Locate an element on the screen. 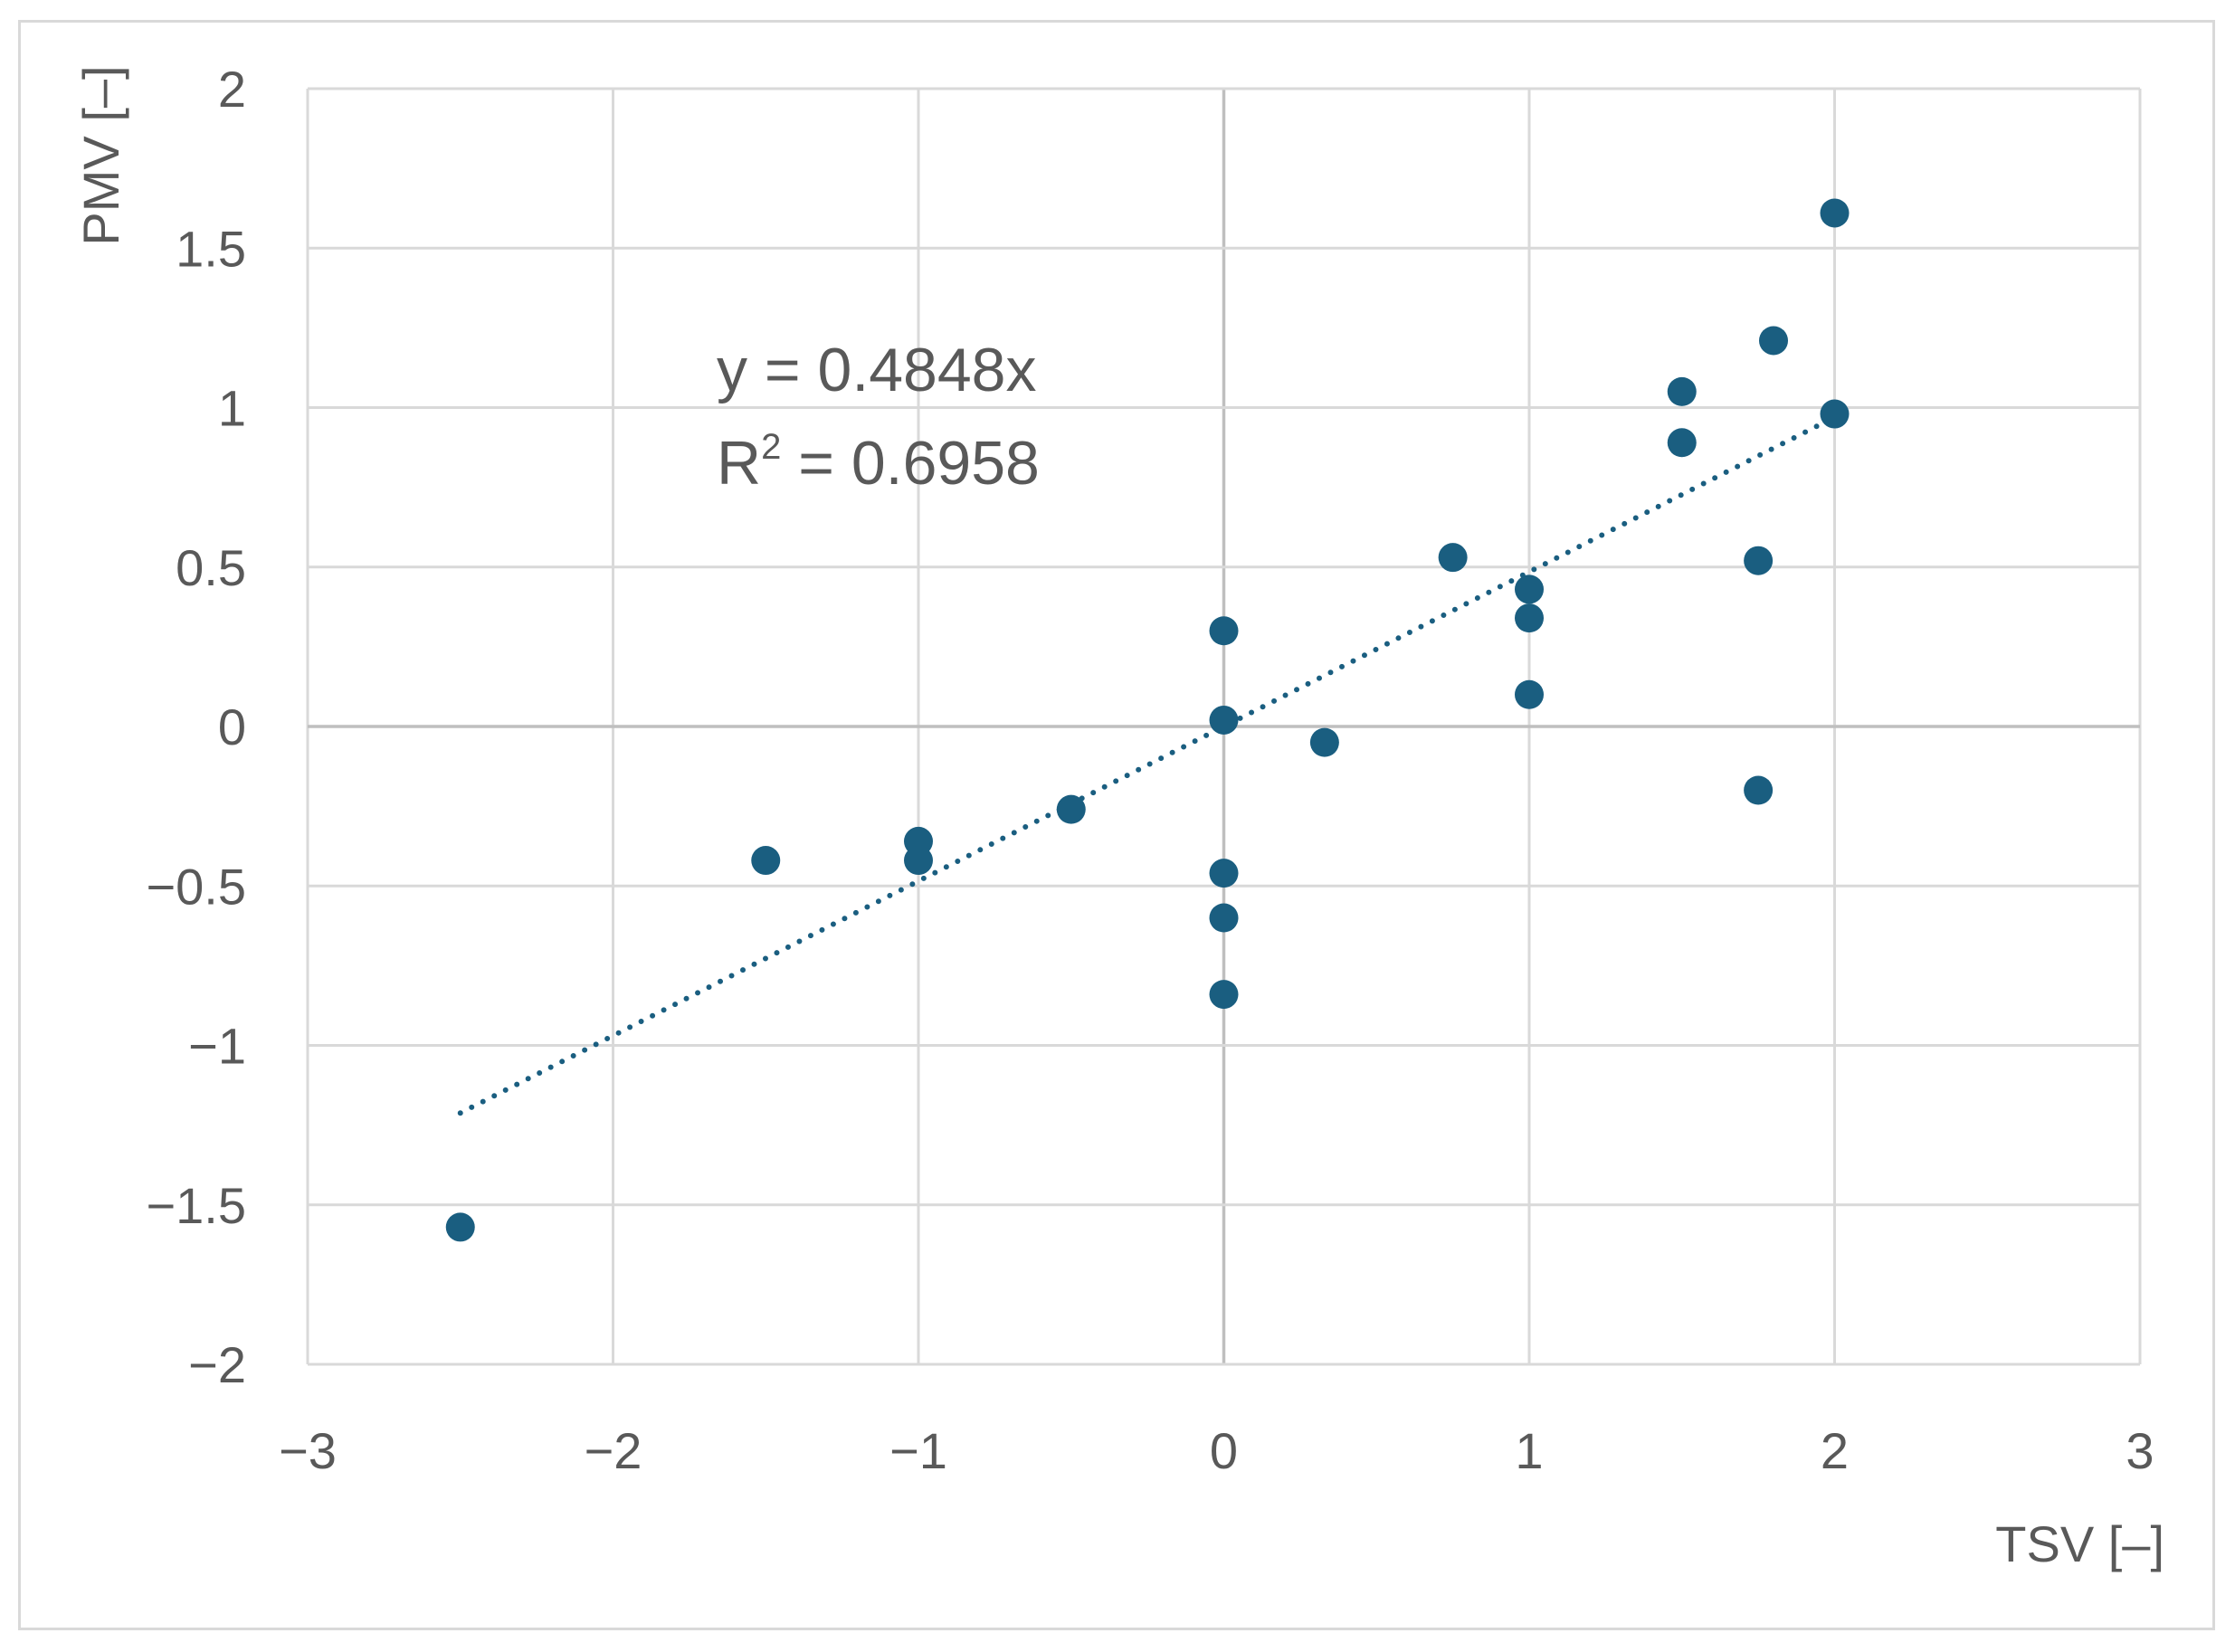  r-squared-r: R is located at coordinates (739, 463).